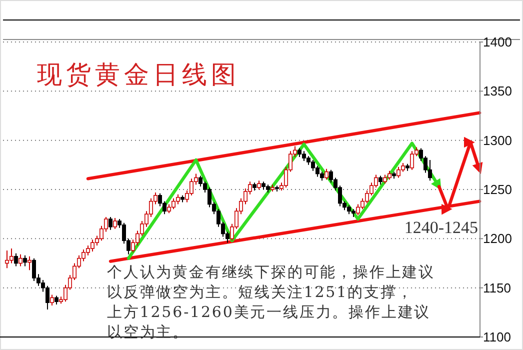 This screenshot has height=350, width=523. Describe the element at coordinates (497, 42) in the screenshot. I see `y-tick-label: 1400` at that location.